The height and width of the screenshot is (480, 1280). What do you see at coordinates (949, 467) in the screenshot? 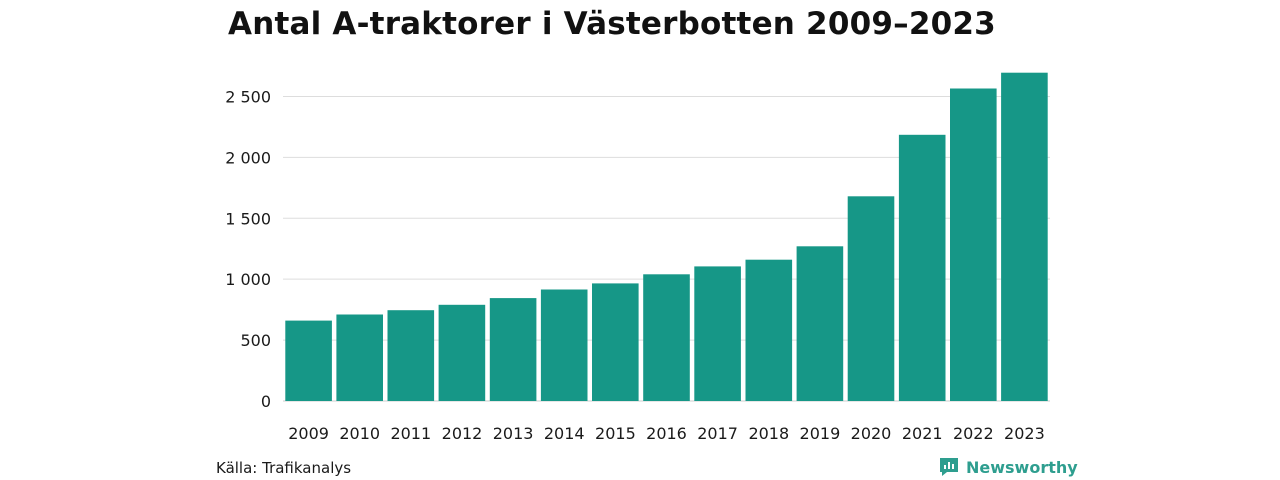
I see `newsworthy-logo-icon` at bounding box center [949, 467].